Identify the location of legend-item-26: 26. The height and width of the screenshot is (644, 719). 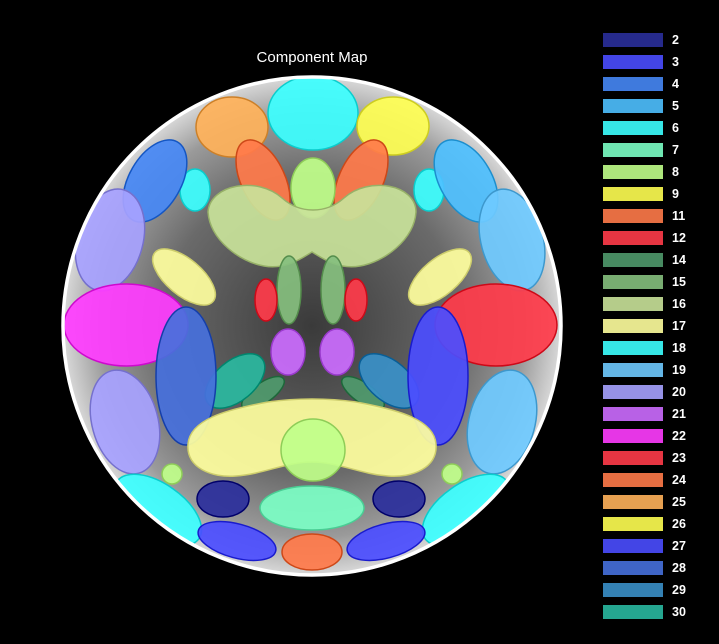
(644, 524).